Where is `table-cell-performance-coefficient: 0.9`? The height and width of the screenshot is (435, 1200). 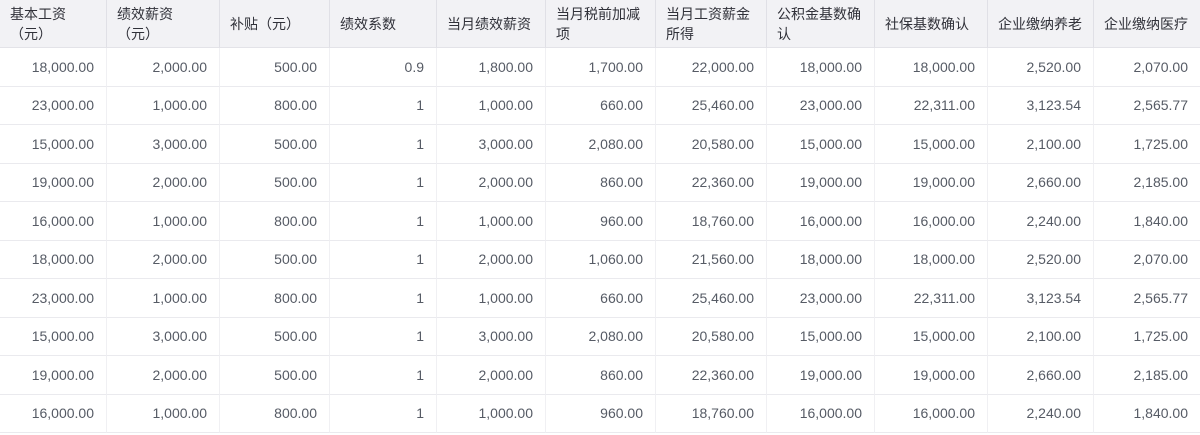 table-cell-performance-coefficient: 0.9 is located at coordinates (383, 67).